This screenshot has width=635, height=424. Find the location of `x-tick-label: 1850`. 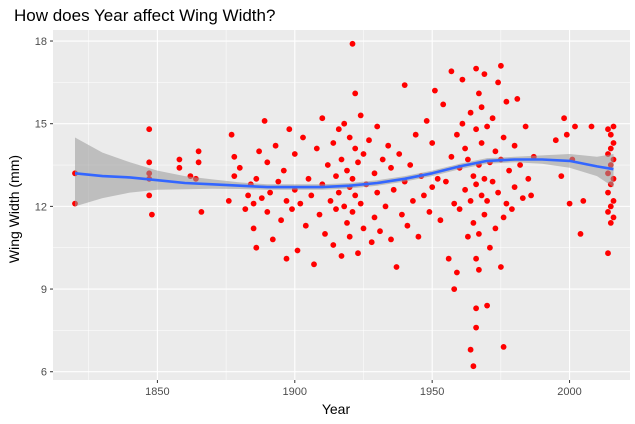

x-tick-label: 1850 is located at coordinates (157, 392).